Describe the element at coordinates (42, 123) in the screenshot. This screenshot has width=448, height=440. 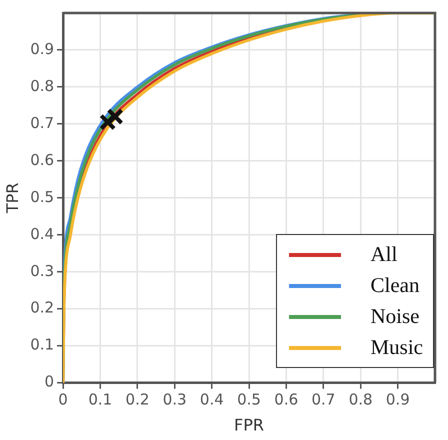
I see `y-tick-label: 0.7` at that location.